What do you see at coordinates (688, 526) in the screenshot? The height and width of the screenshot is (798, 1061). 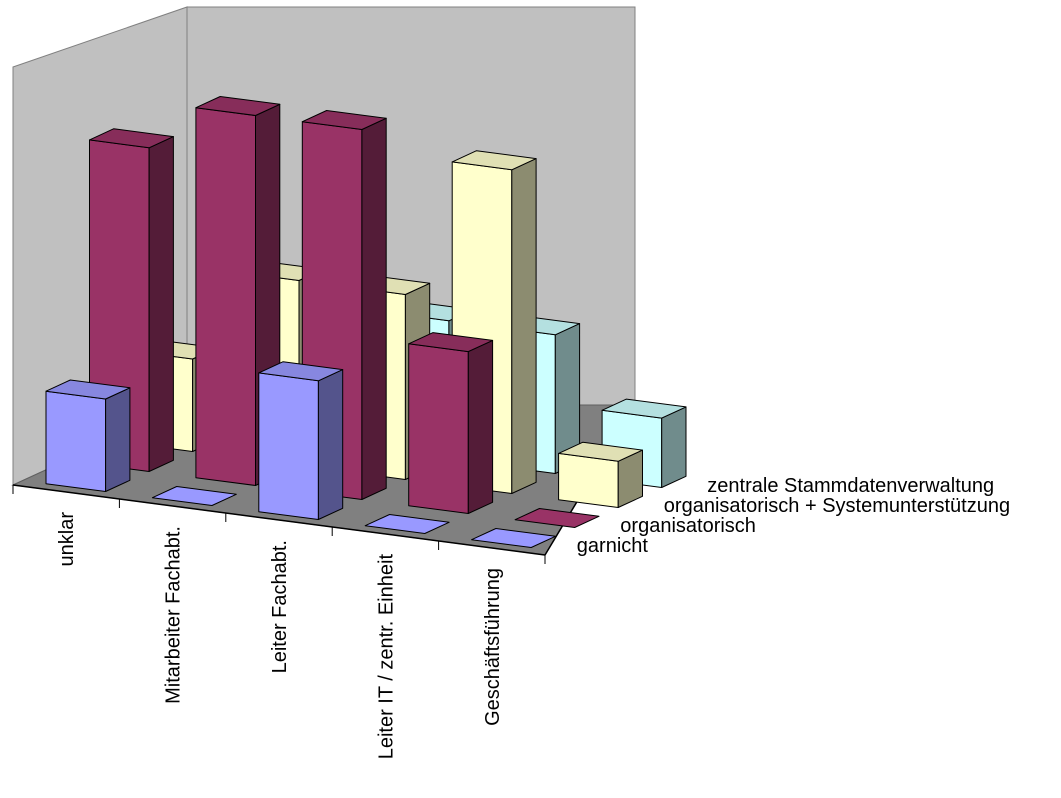 I see `series-label: organisatorisch` at bounding box center [688, 526].